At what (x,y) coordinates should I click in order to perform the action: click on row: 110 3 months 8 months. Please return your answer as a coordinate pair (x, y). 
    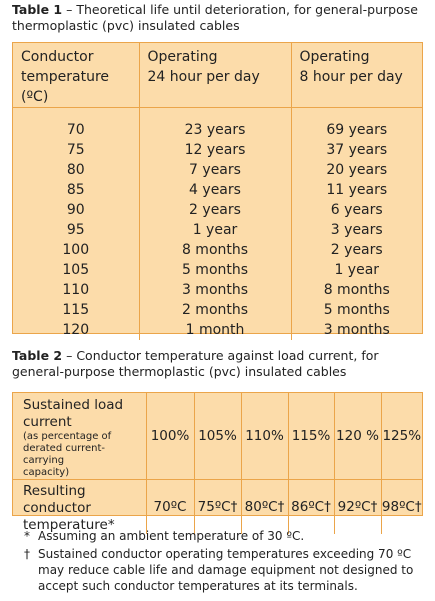
    Looking at the image, I should click on (217, 290).